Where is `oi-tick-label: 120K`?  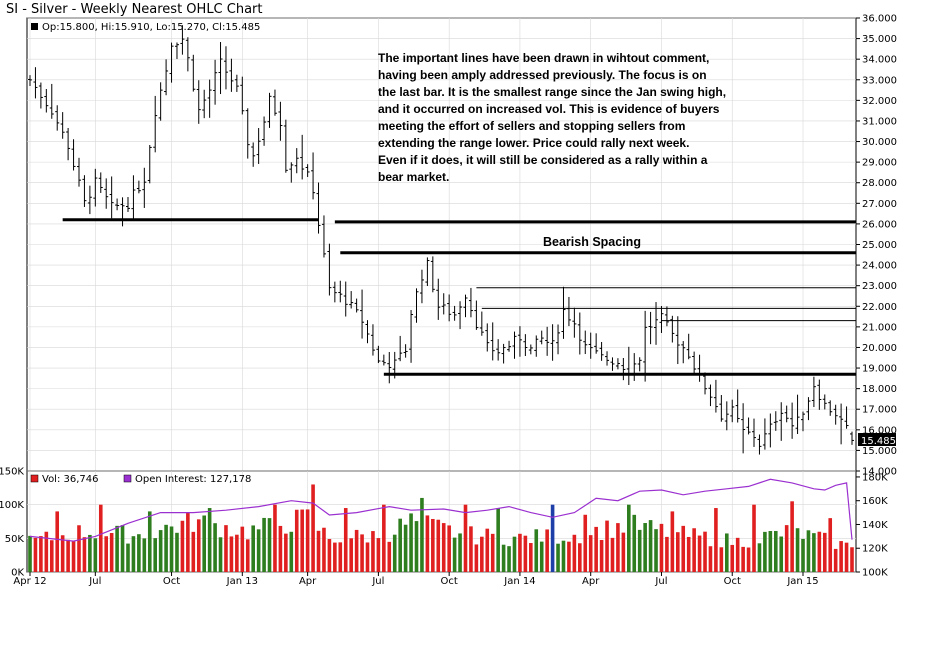 oi-tick-label: 120K is located at coordinates (875, 549).